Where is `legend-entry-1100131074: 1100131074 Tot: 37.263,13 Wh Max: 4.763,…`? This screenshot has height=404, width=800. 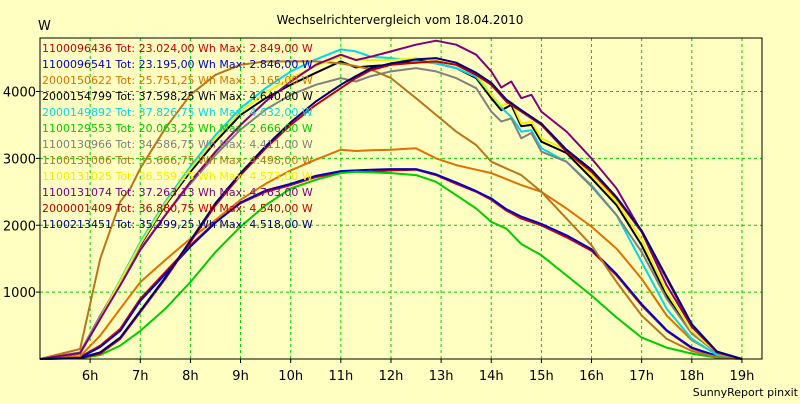
legend-entry-1100131074: 1100131074 Tot: 37.263,13 Wh Max: 4.763,… is located at coordinates (177, 192).